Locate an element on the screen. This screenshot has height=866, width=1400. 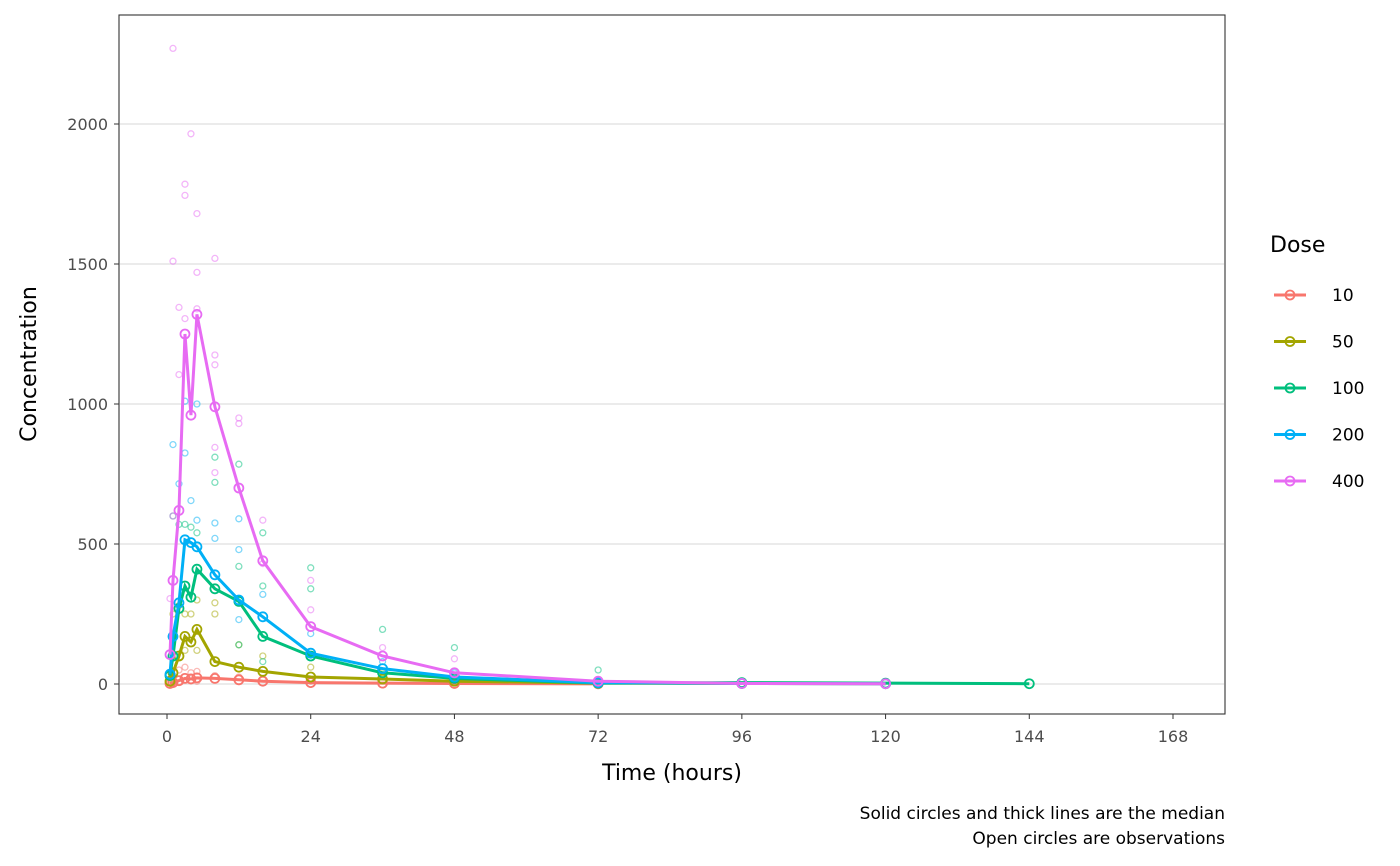
legend-item-10: 10 is located at coordinates (1314, 296).